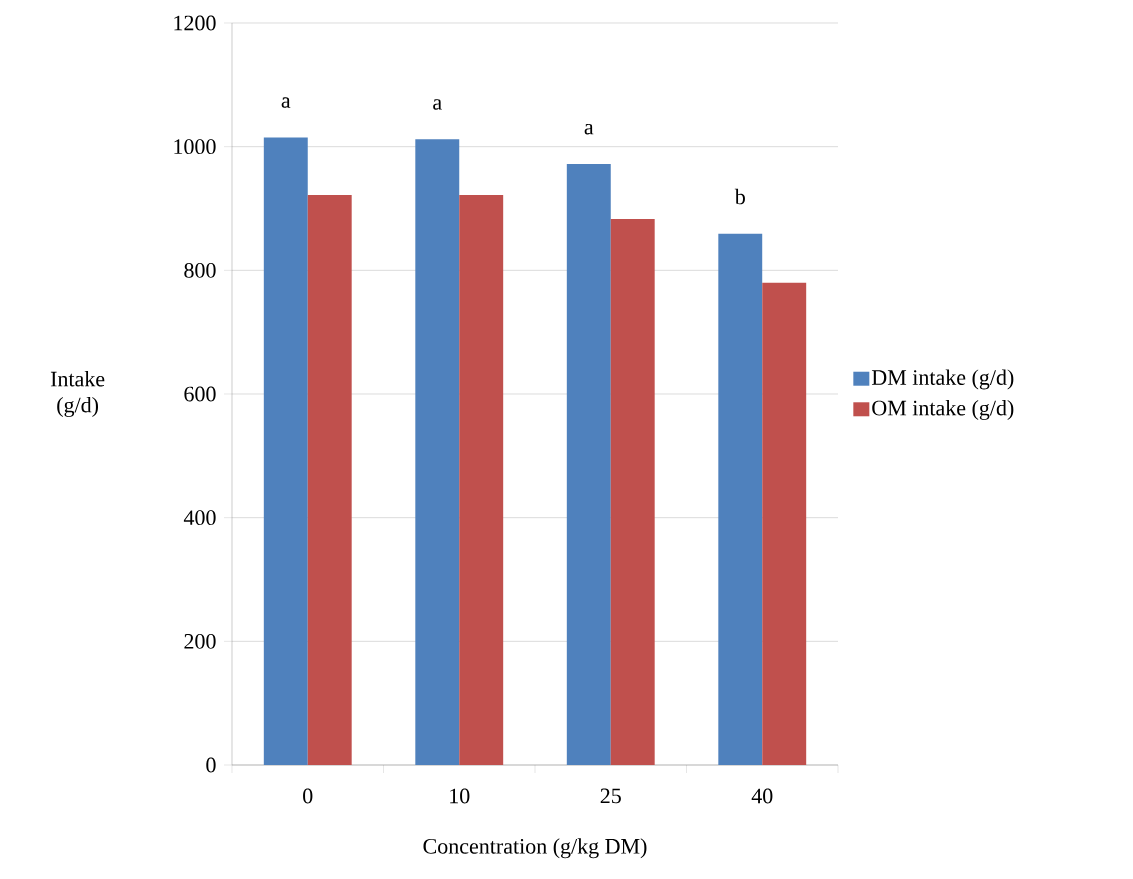 This screenshot has width=1133, height=879. Describe the element at coordinates (762, 796) in the screenshot. I see `x-tick-label: 40` at that location.